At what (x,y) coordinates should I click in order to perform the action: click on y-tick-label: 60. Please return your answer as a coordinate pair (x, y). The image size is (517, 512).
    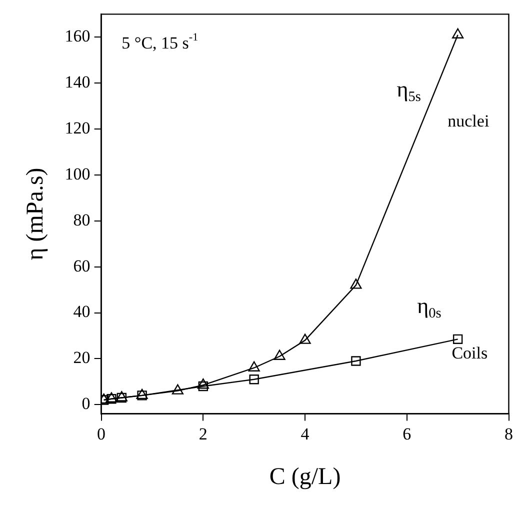
    Looking at the image, I should click on (81, 266).